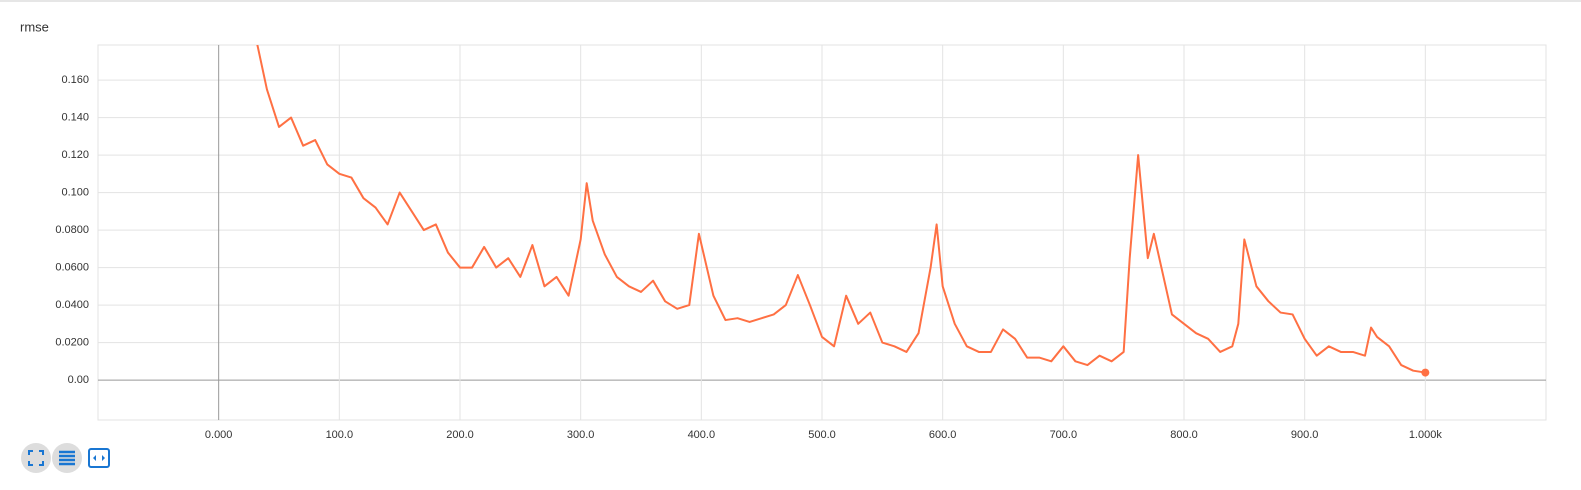 The image size is (1581, 490). What do you see at coordinates (75, 155) in the screenshot?
I see `y-tick-label: 0.120` at bounding box center [75, 155].